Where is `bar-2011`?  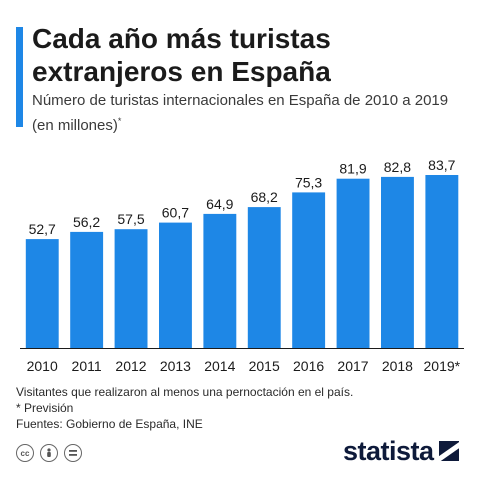 bar-2011 is located at coordinates (87, 289).